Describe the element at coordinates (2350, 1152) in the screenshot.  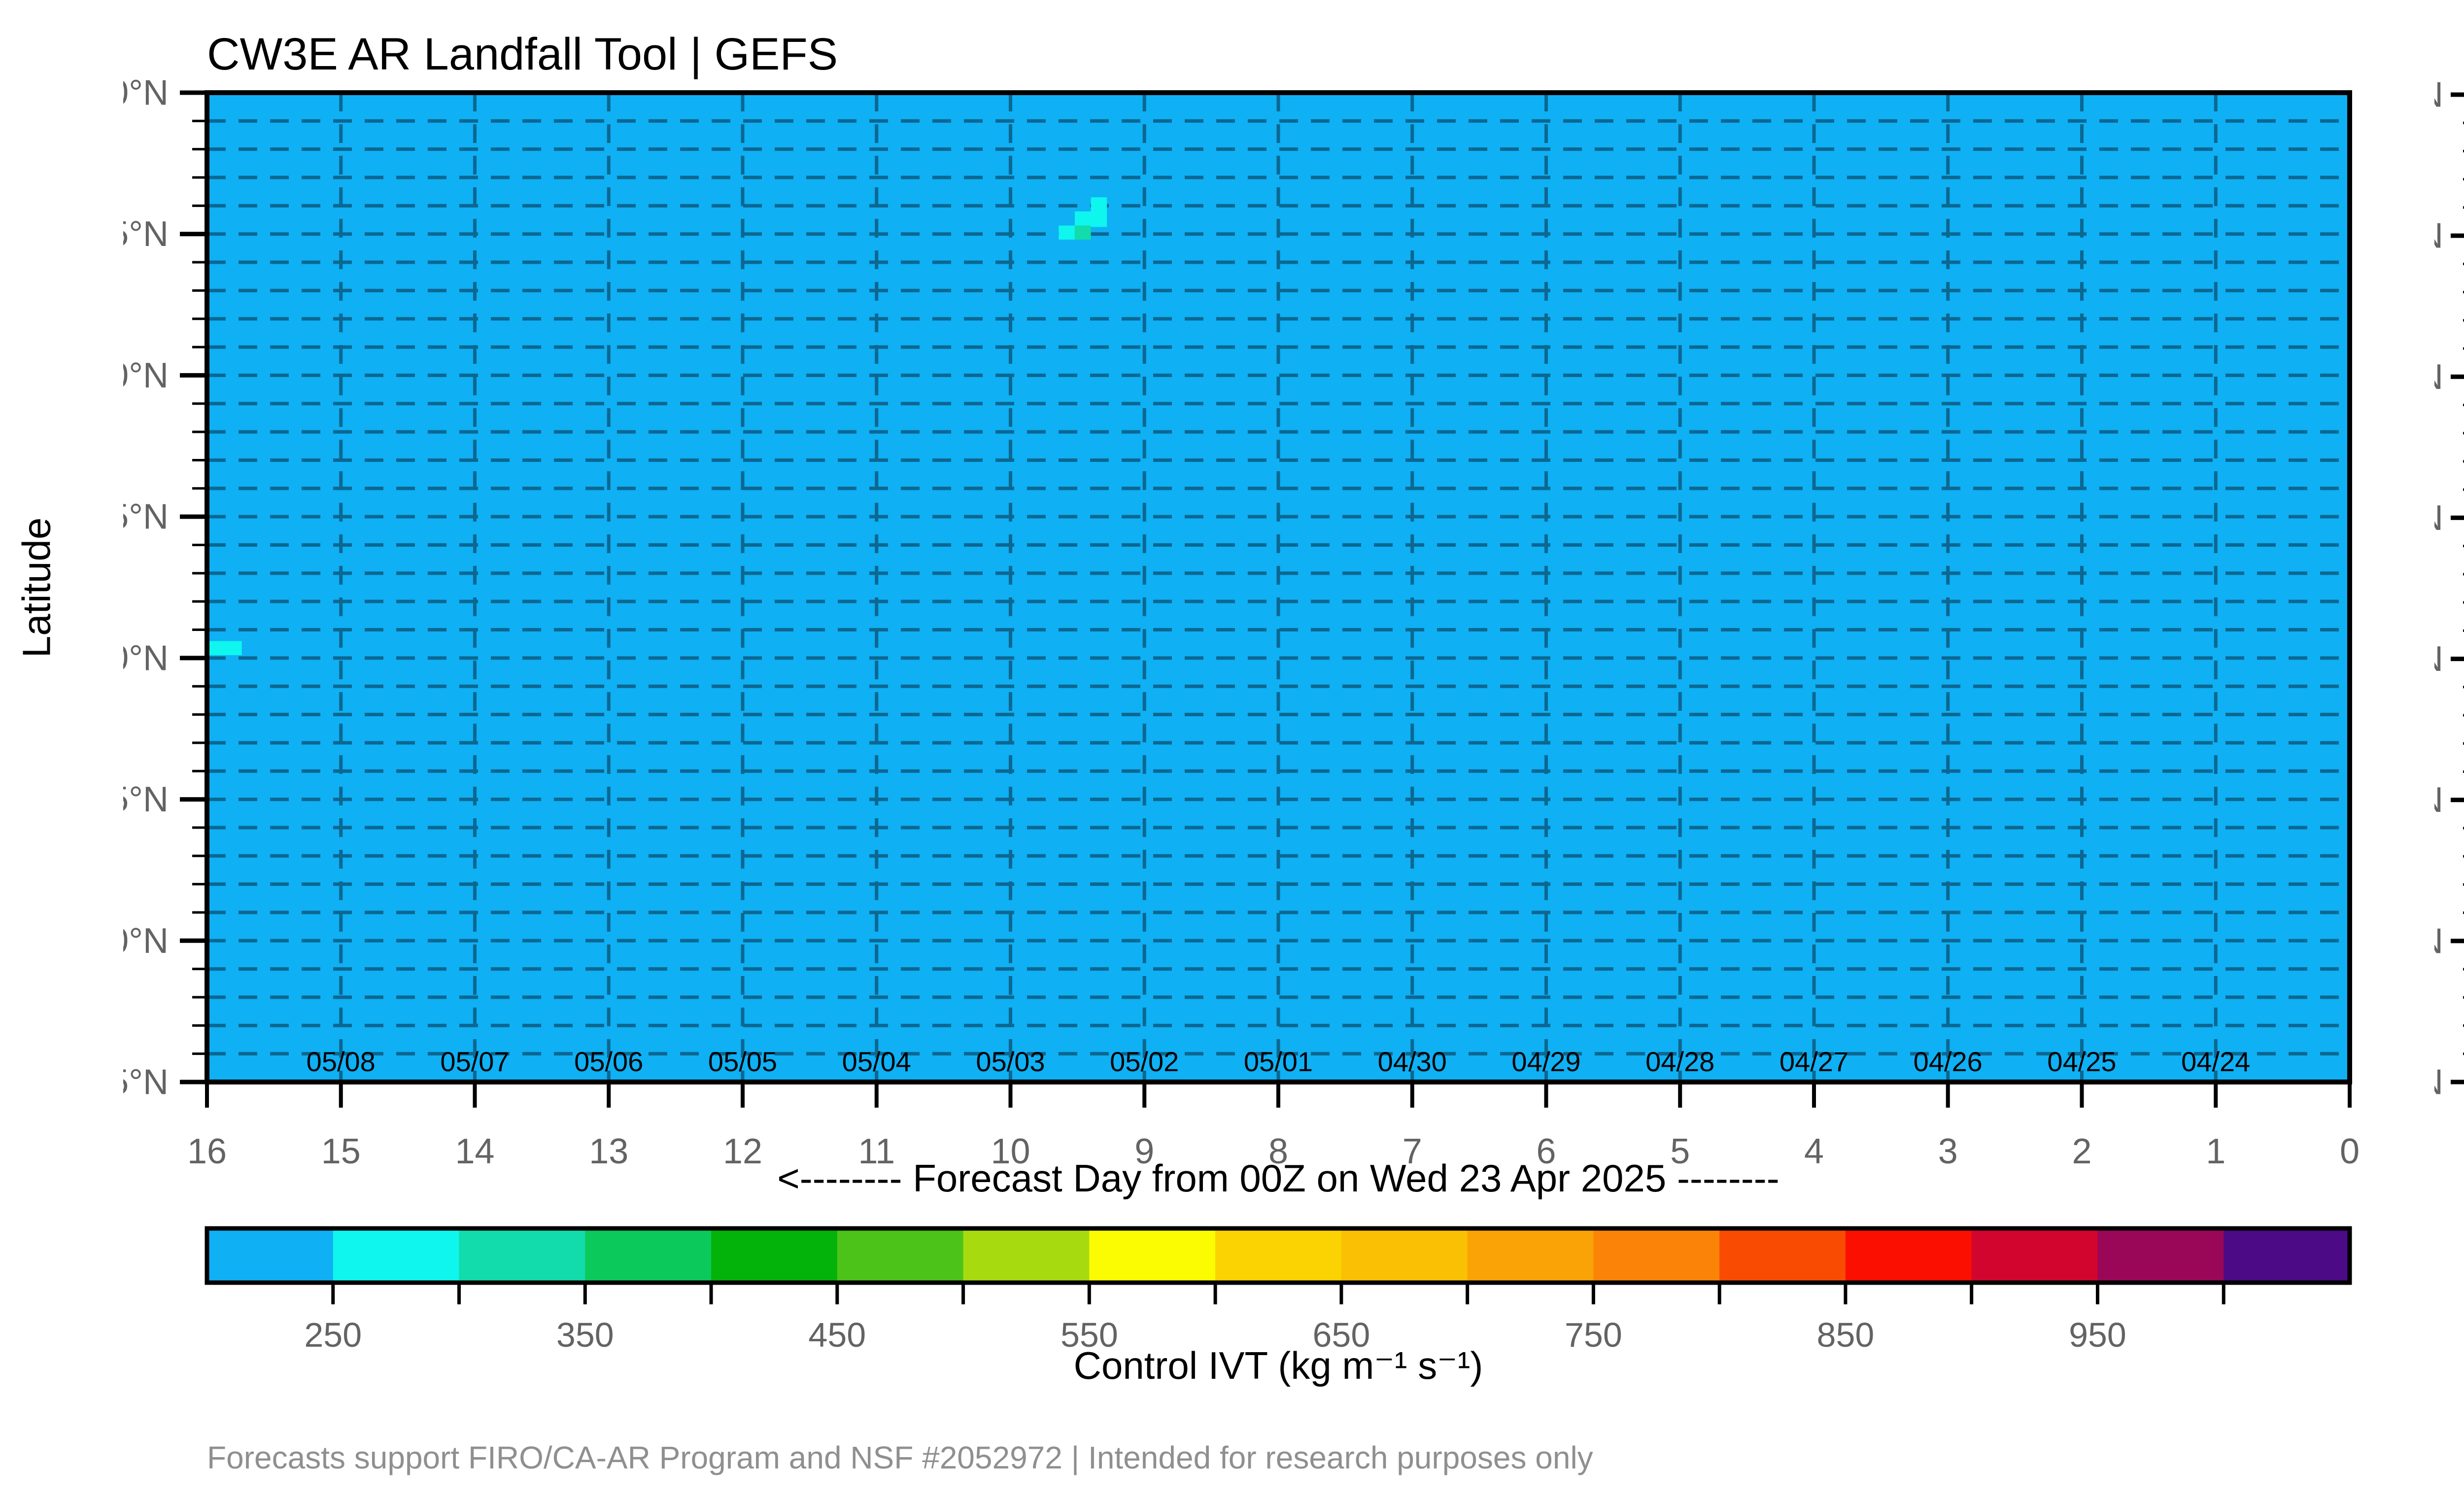
I see `x-tick-label: 0` at that location.